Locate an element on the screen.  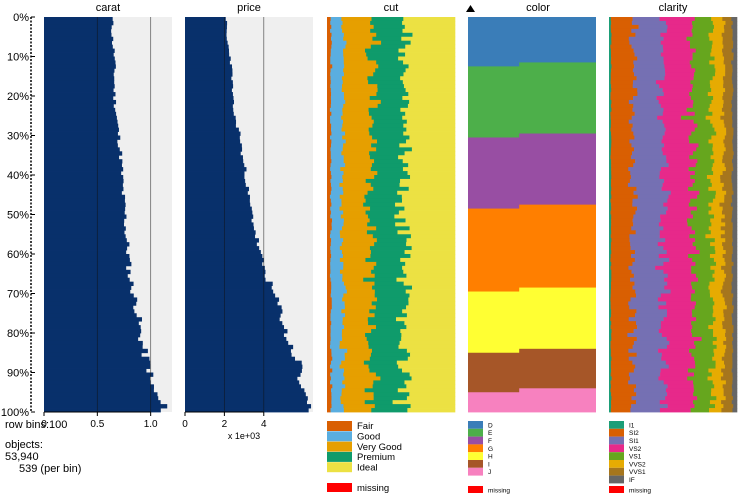
boundary-segment is located at coordinates (557, 289).